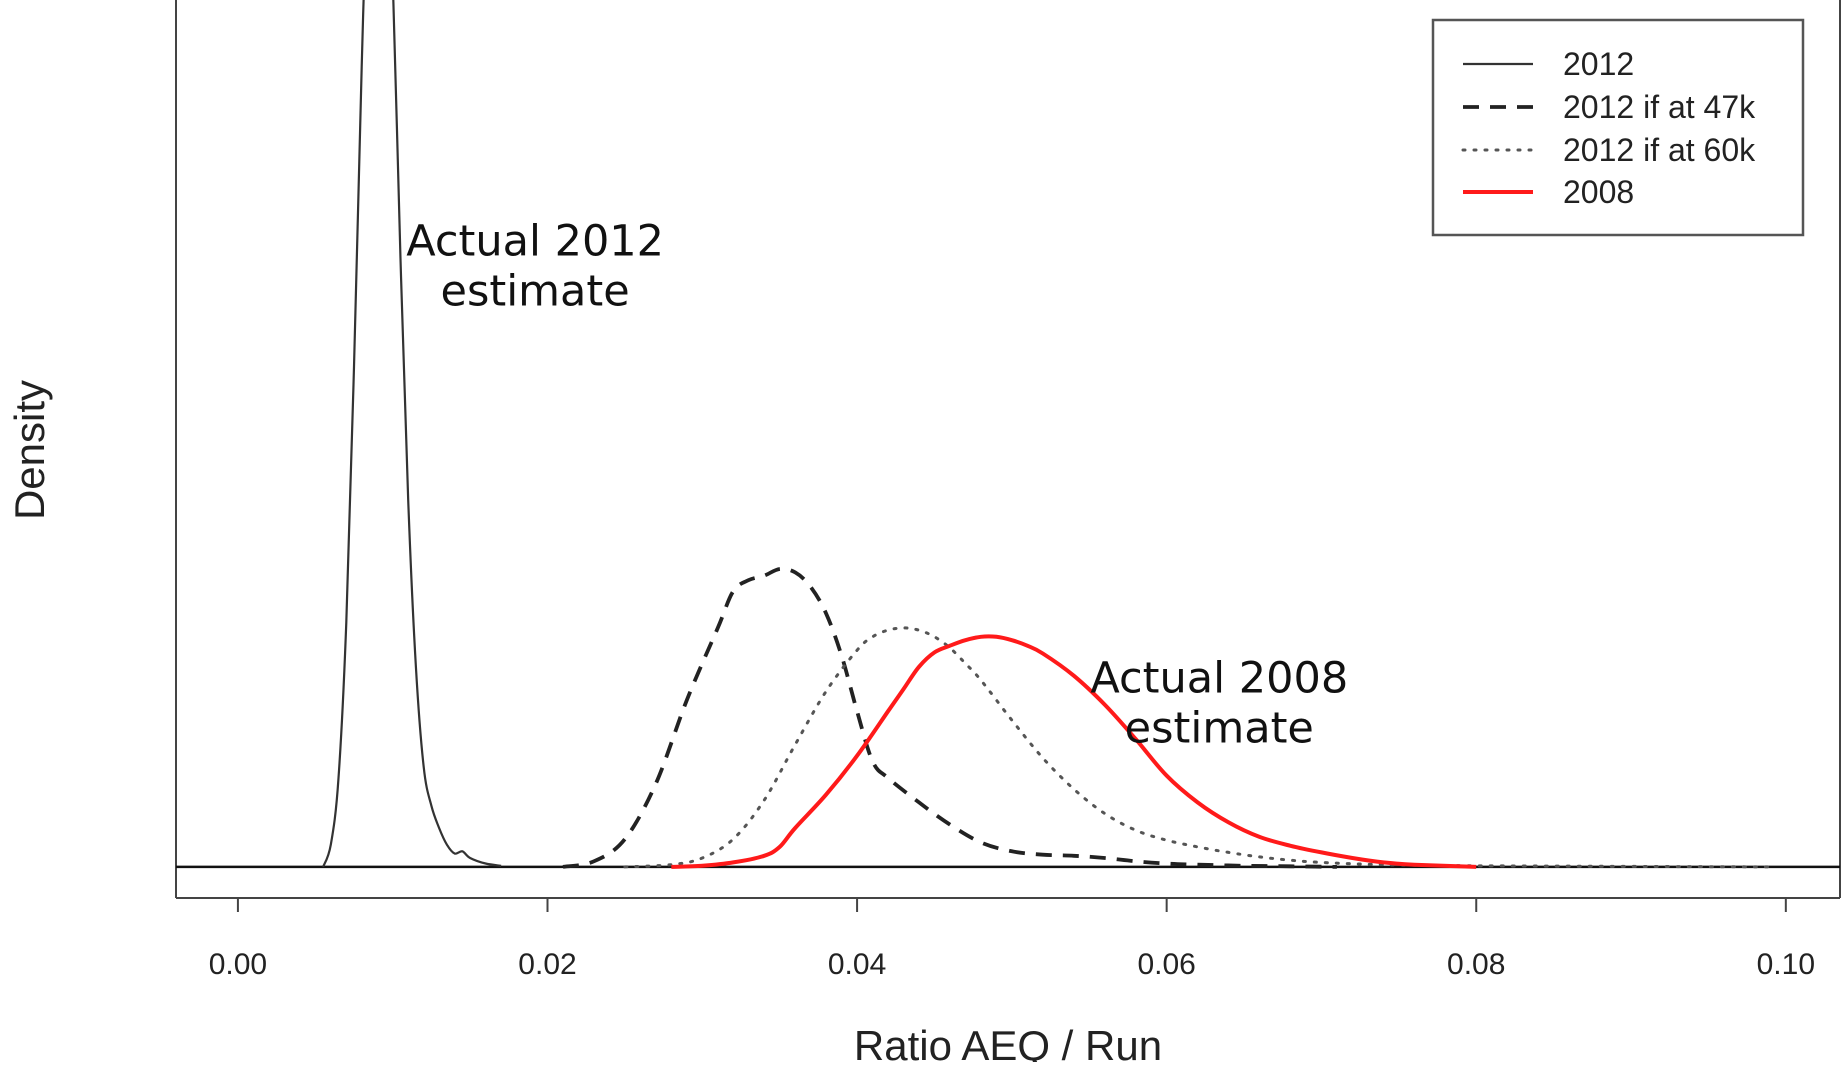  I want to click on annotation-line: Actual 2008, so click(1219, 678).